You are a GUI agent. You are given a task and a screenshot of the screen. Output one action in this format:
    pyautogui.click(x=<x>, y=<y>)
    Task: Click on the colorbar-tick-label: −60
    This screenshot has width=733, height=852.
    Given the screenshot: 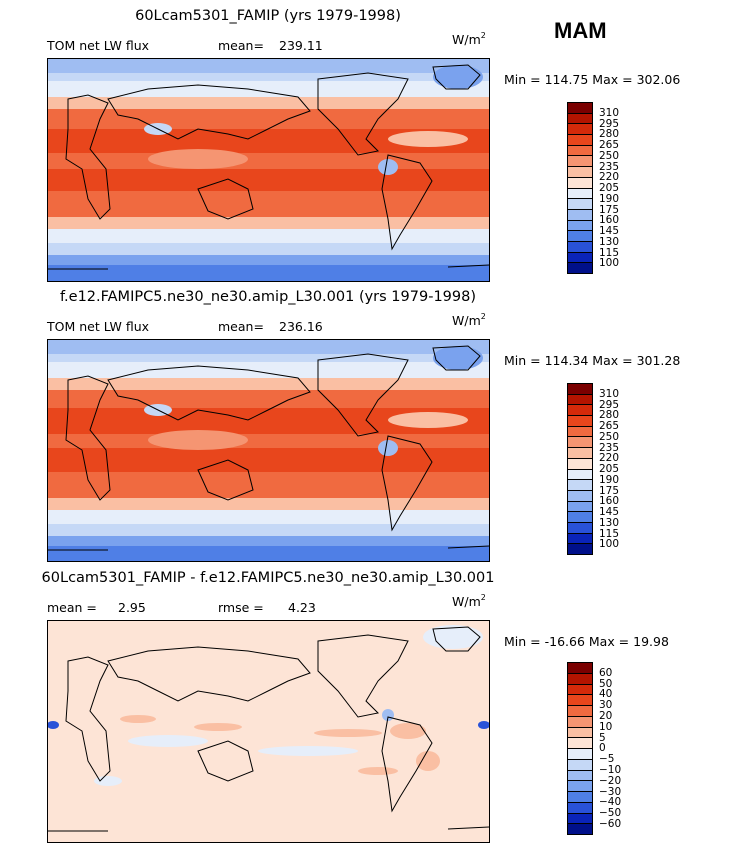 What is the action you would take?
    pyautogui.click(x=610, y=824)
    